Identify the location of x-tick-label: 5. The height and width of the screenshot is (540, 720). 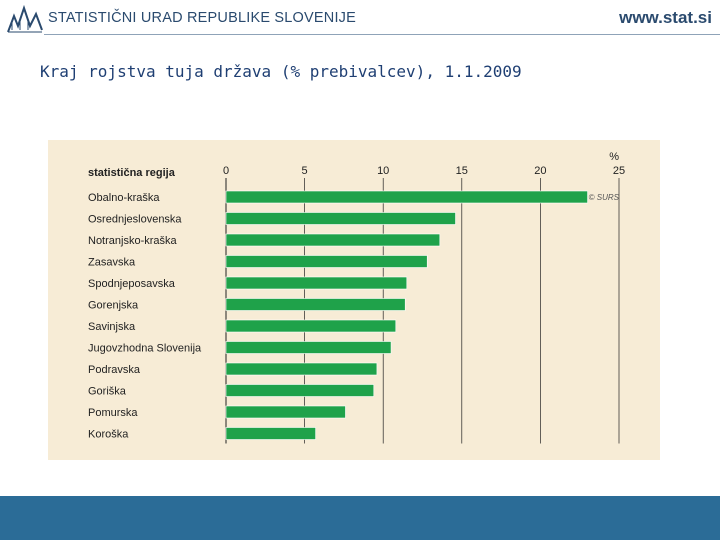
(305, 171).